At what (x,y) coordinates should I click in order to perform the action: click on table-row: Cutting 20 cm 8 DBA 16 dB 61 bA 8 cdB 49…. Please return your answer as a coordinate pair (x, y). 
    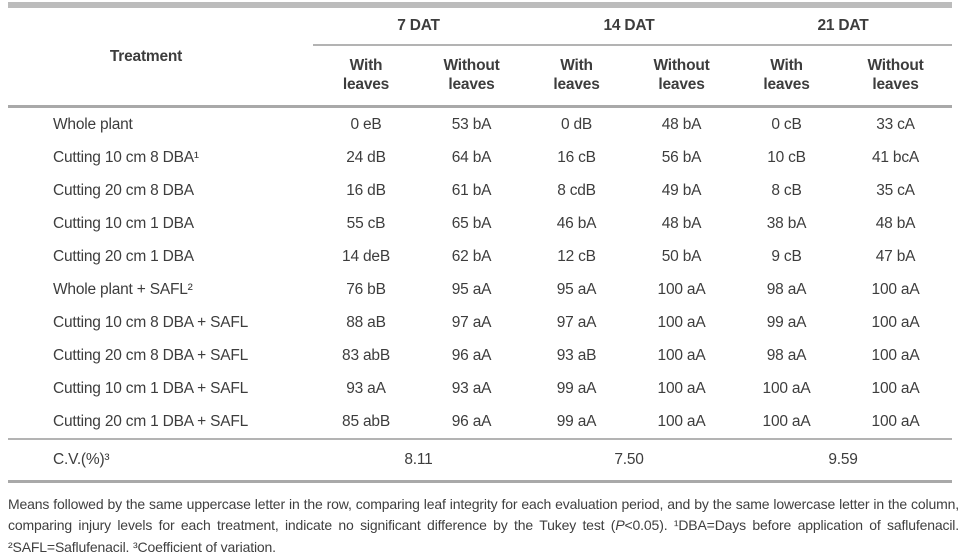
    Looking at the image, I should click on (480, 190).